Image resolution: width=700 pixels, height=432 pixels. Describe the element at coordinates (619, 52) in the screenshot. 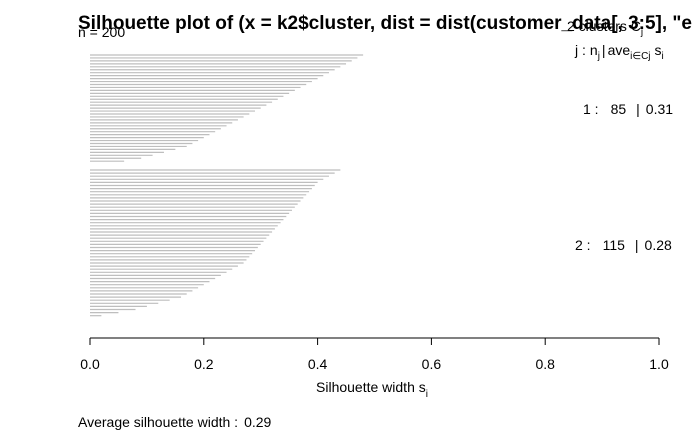

I see `legend-header: j : nj | avei∈Cj si` at that location.